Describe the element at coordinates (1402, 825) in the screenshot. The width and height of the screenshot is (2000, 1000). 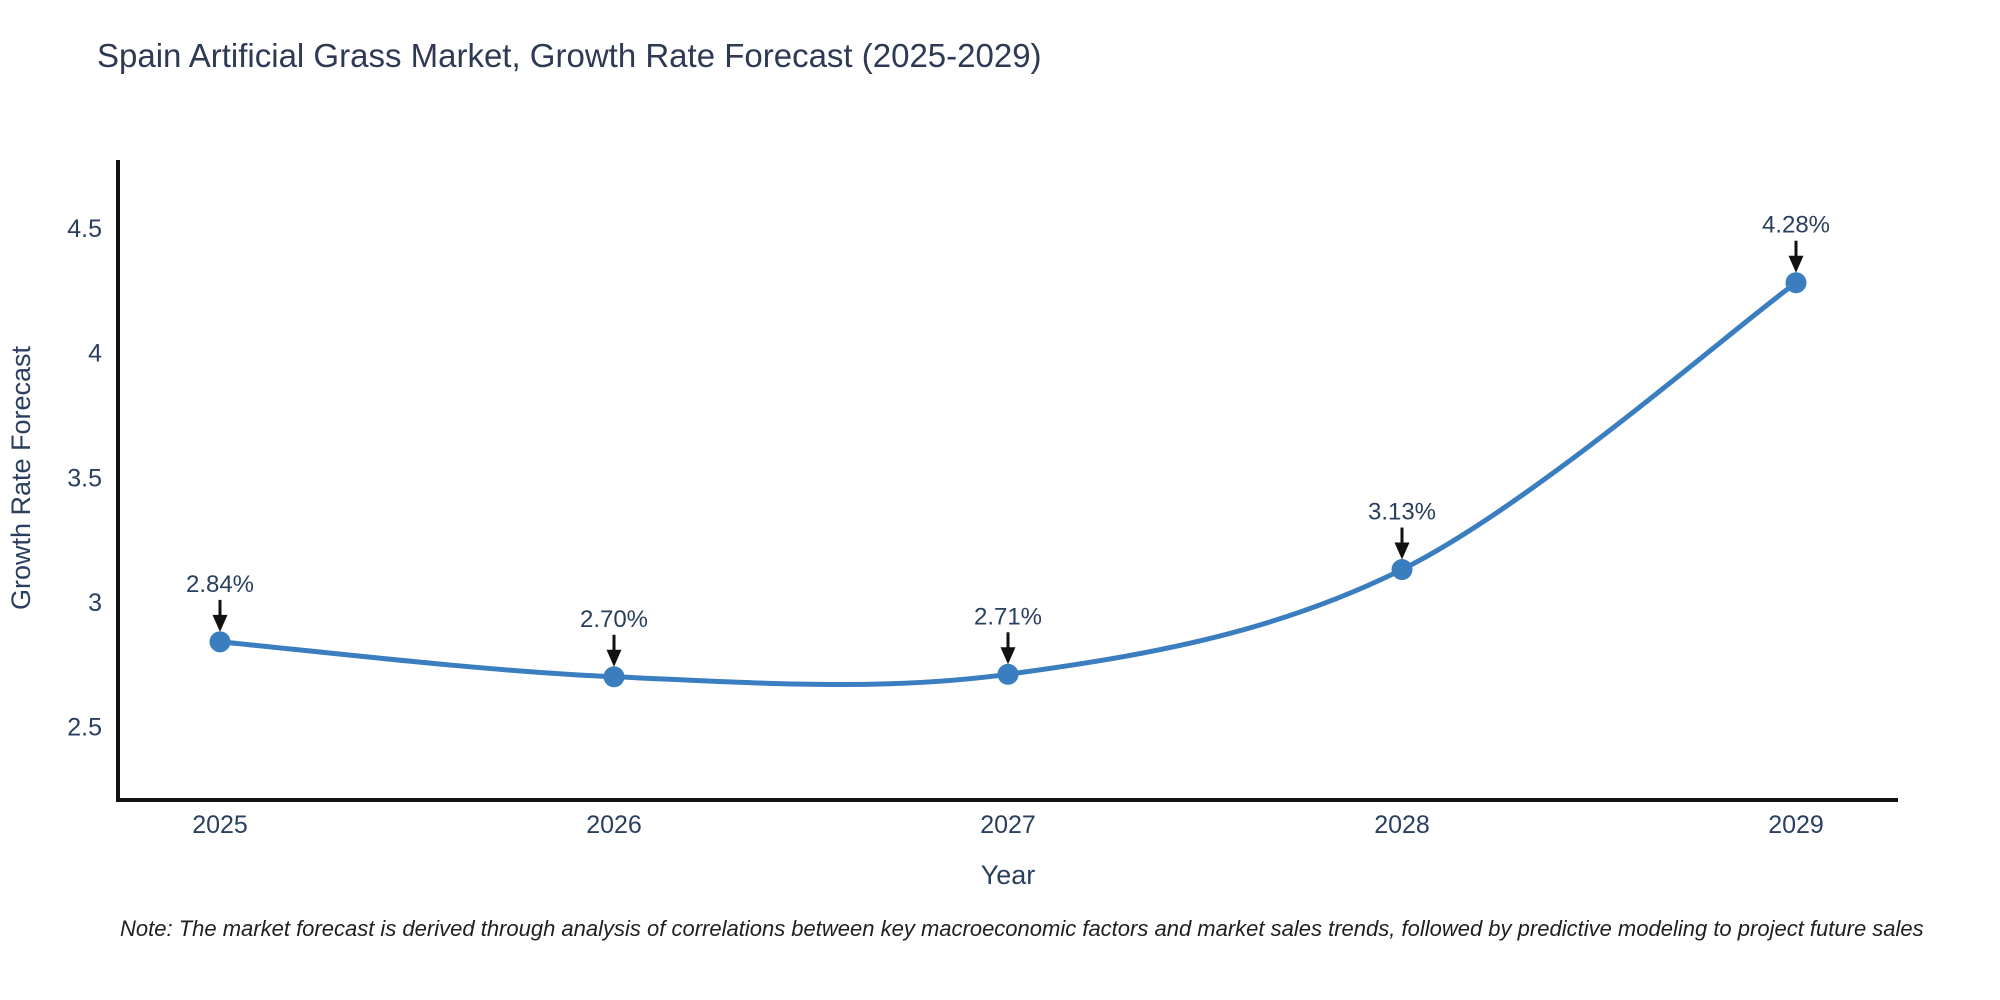
I see `x-tick-label: 2028` at that location.